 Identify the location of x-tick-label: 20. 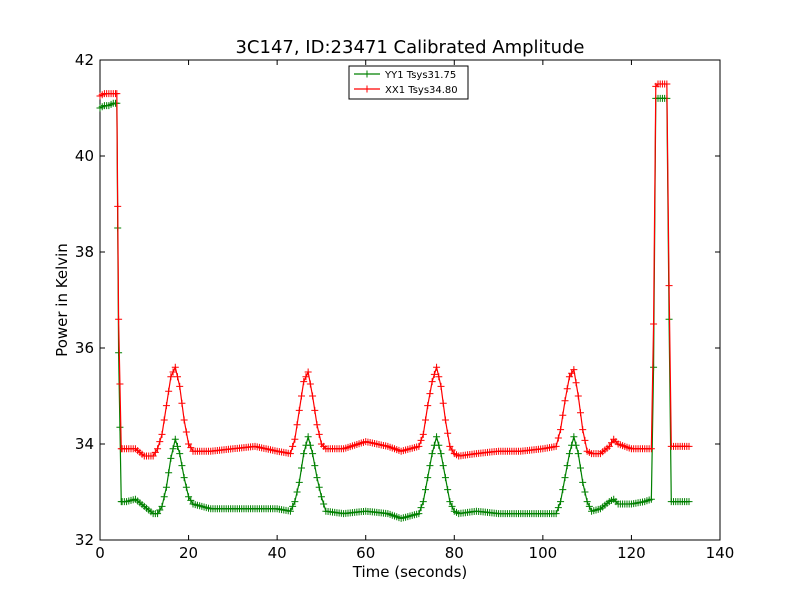
(188, 553).